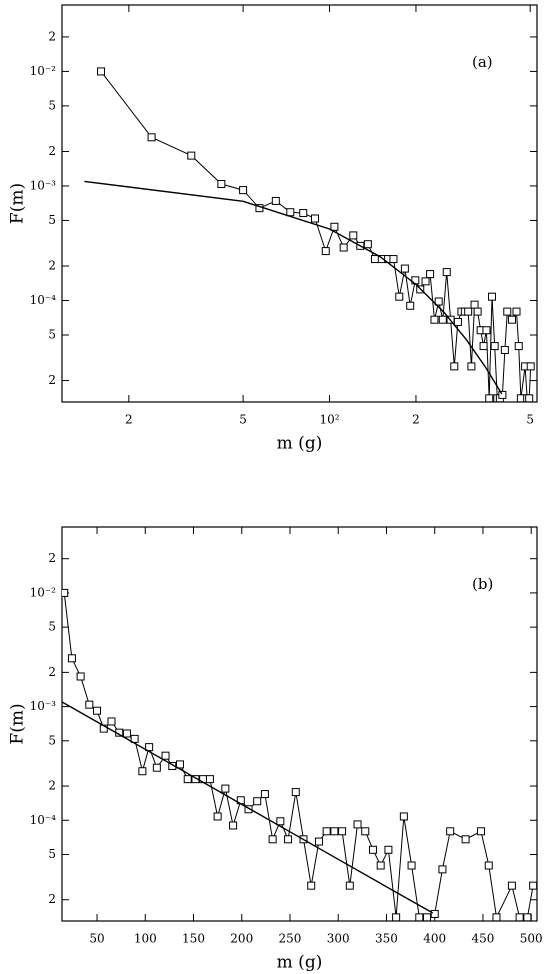 The height and width of the screenshot is (974, 545). I want to click on x-tick-label: 250, so click(290, 939).